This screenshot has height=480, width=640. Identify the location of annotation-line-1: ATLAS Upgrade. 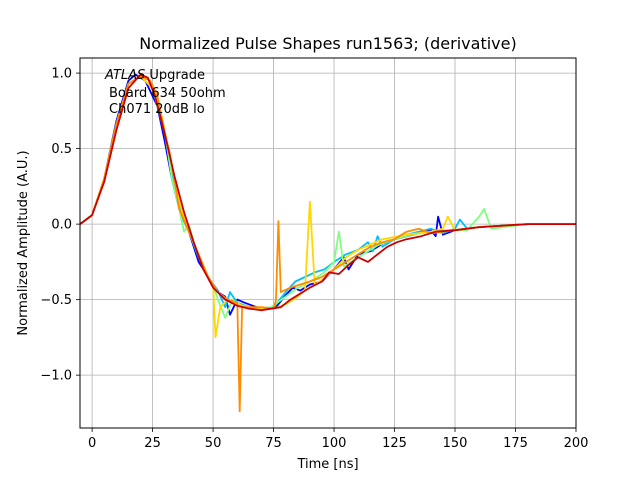
(154, 75).